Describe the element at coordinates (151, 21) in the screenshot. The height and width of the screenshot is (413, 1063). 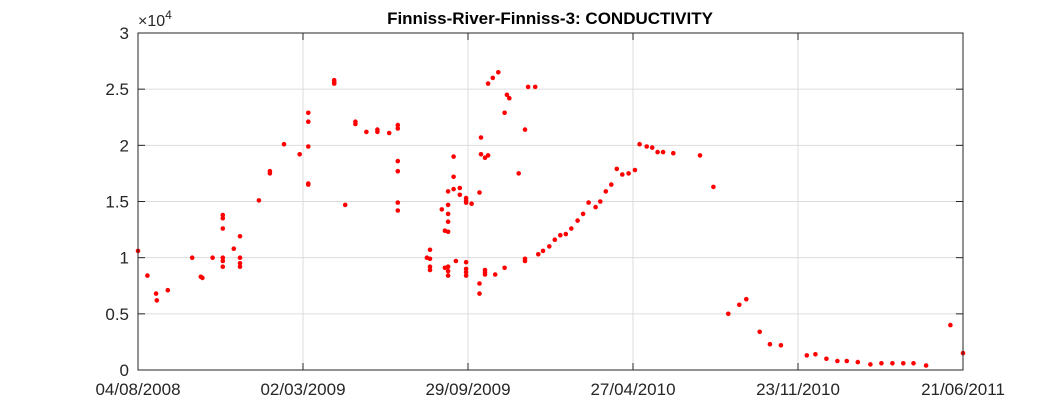
I see `y-multiplier-base: ×10` at that location.